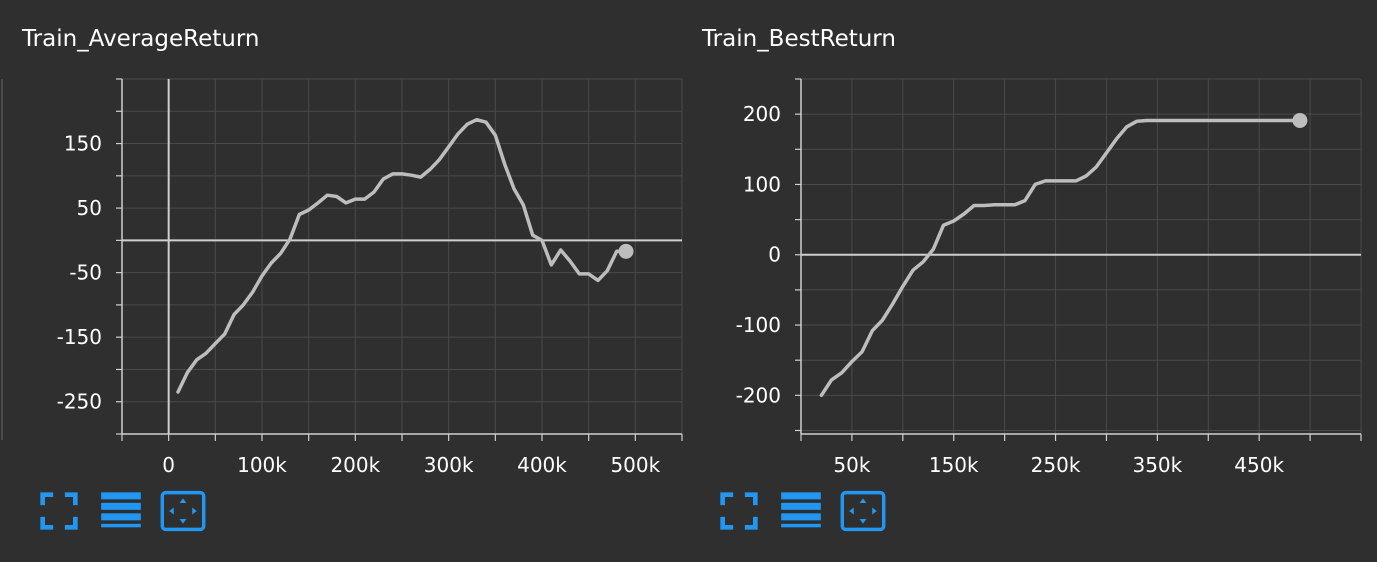  What do you see at coordinates (1157, 465) in the screenshot?
I see `x-tick-label: 350k` at bounding box center [1157, 465].